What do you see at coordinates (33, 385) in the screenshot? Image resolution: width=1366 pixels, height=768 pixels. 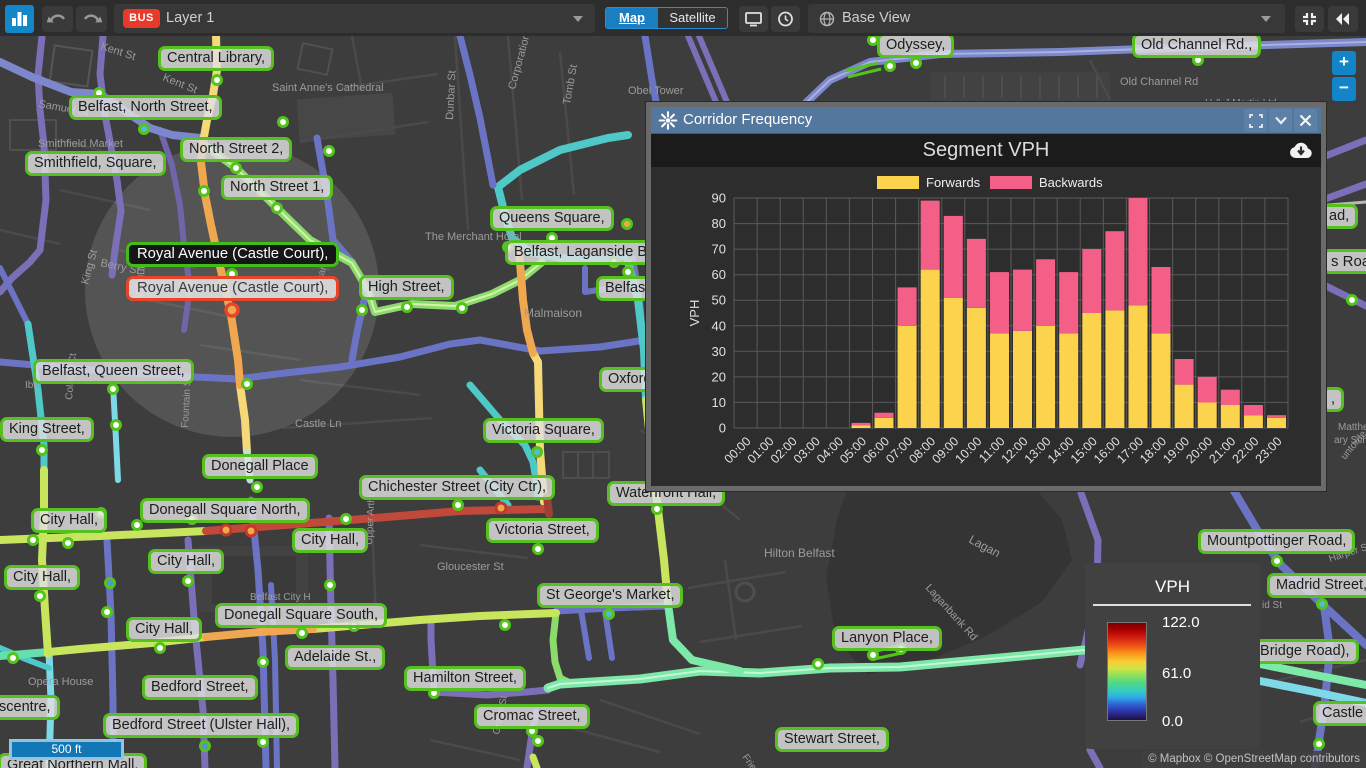 I see `svg-text: Ibis` at bounding box center [33, 385].